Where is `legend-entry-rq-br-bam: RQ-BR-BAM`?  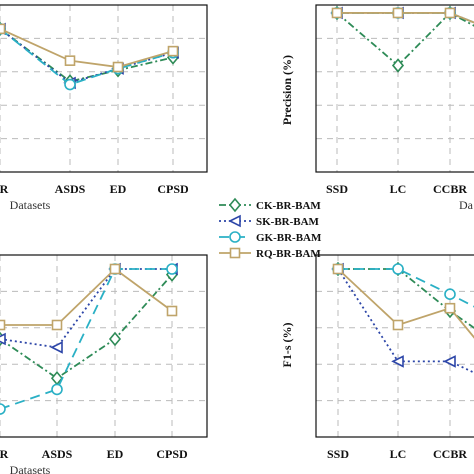 legend-entry-rq-br-bam: RQ-BR-BAM is located at coordinates (270, 253).